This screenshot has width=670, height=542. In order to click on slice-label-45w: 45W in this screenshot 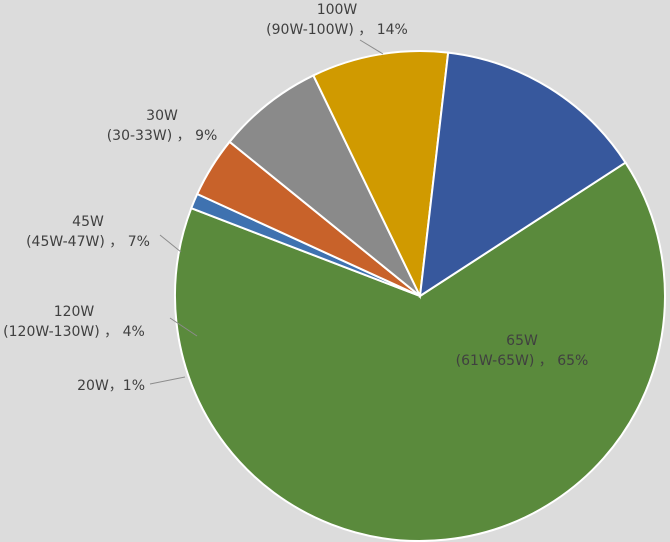, I will do `click(88, 222)`.